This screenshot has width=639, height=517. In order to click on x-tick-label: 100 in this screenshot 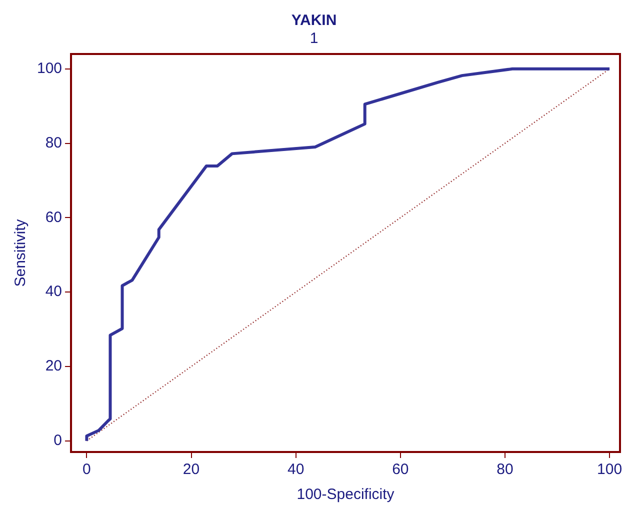, I will do `click(609, 469)`.